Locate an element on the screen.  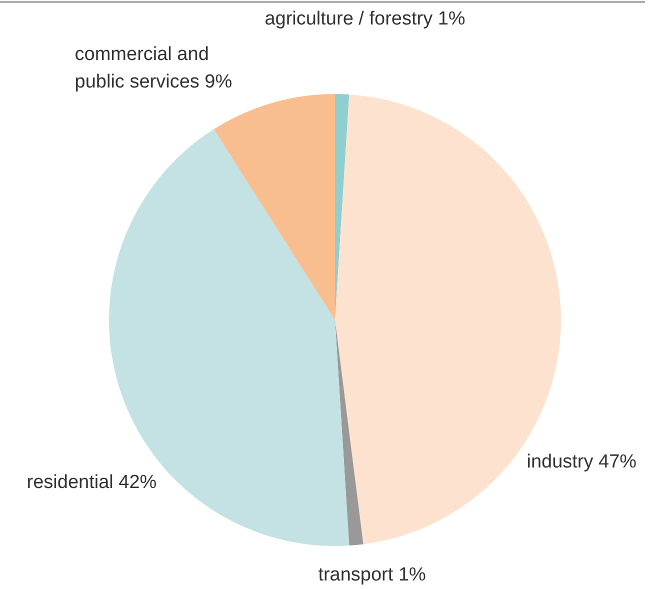
slice-label: industry 47% is located at coordinates (581, 462).